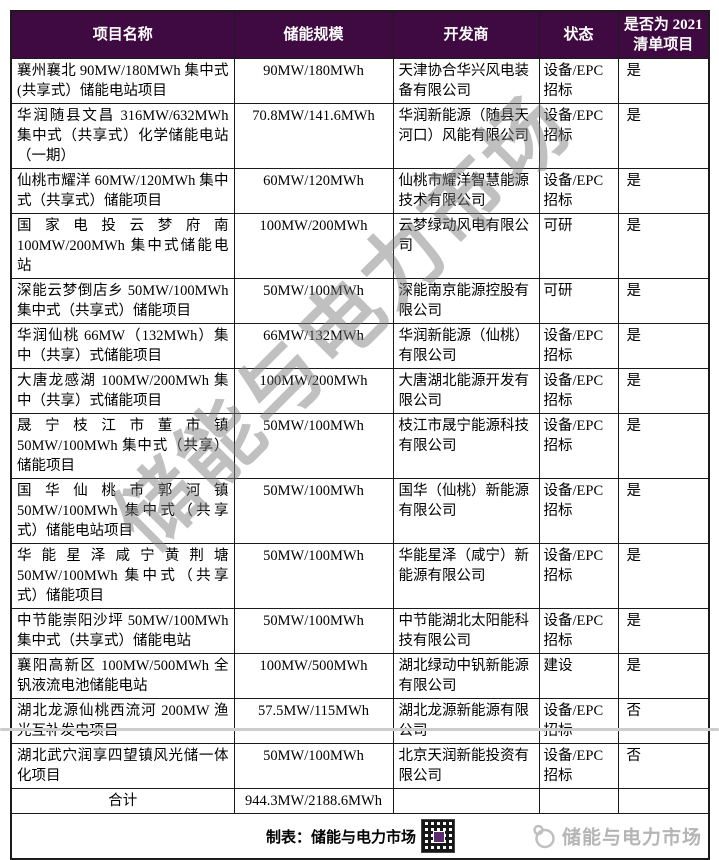 The height and width of the screenshot is (860, 719). I want to click on developer-cell: 湖北龙源新能源有限公司, so click(466, 721).